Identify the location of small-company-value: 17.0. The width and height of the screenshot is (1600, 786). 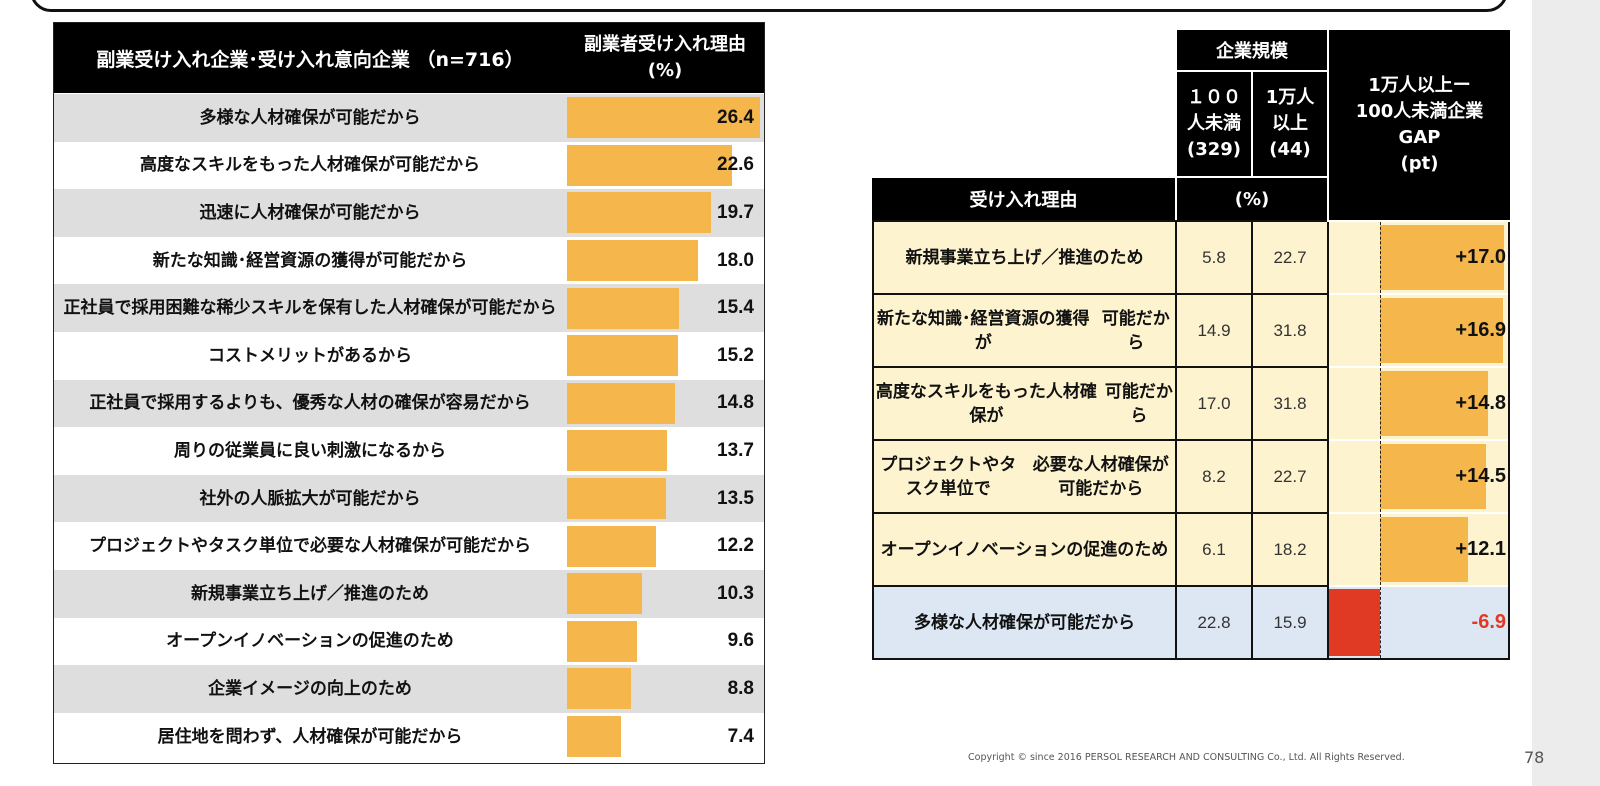
(1214, 403).